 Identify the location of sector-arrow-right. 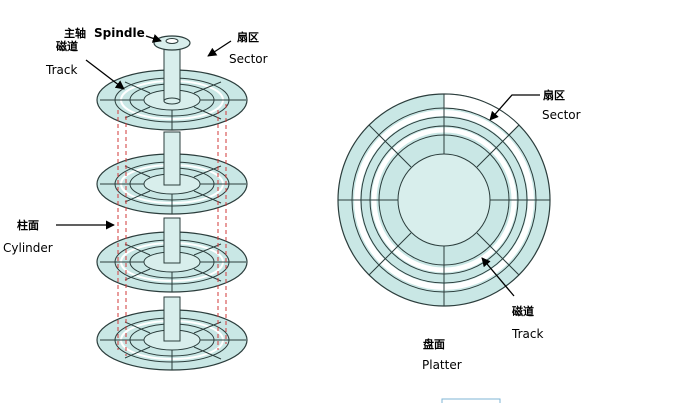
(514, 107).